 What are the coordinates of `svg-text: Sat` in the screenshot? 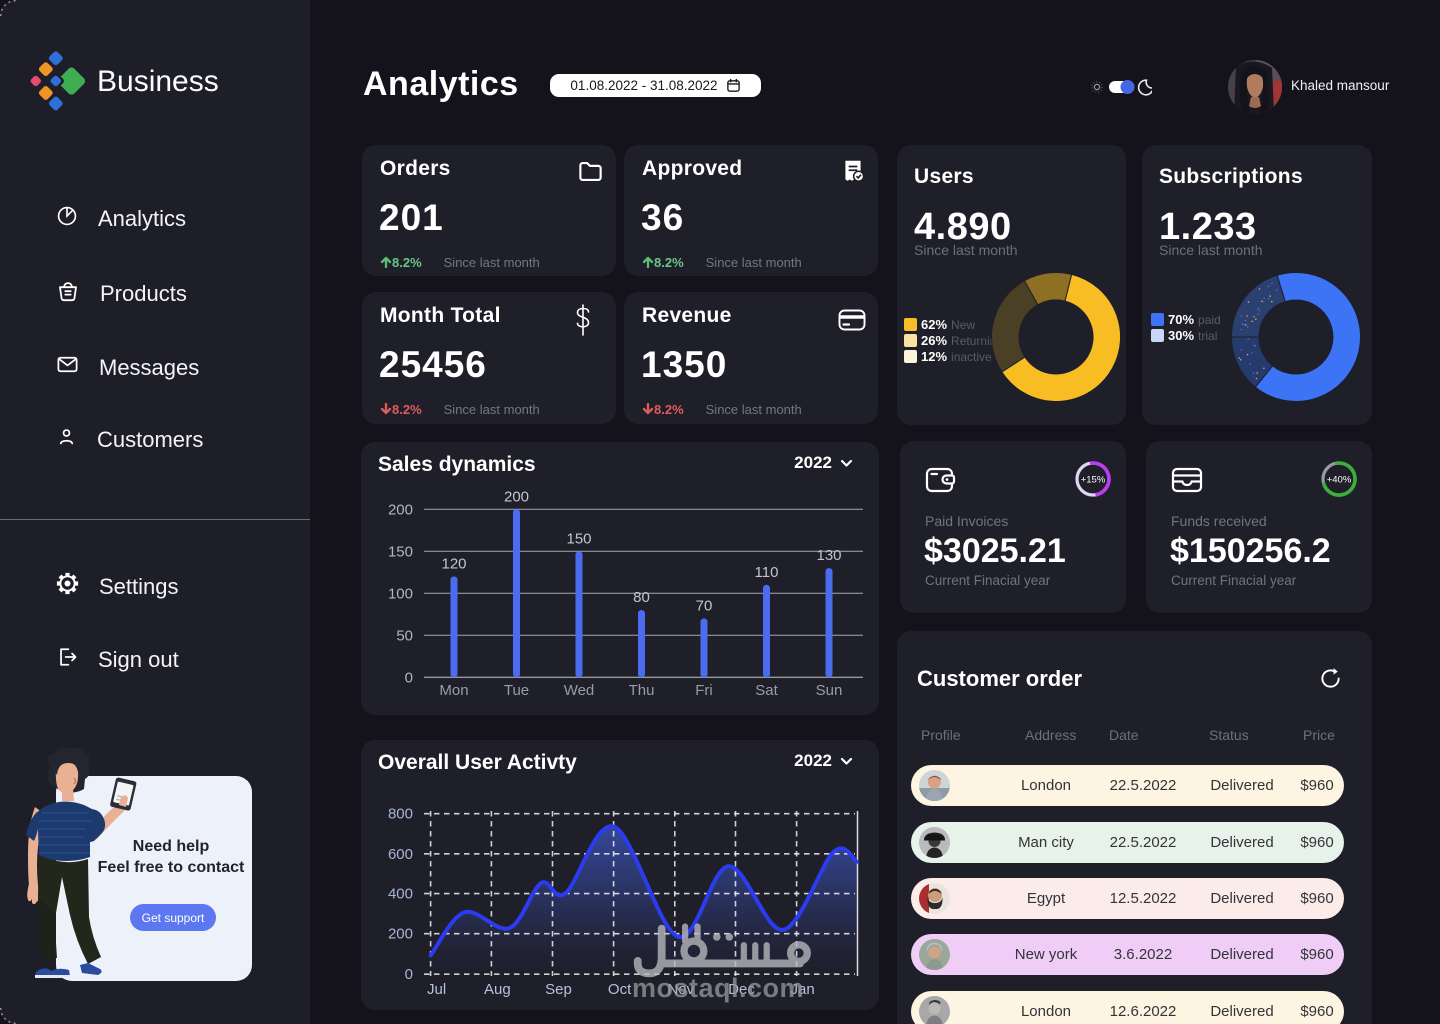 It's located at (766, 690).